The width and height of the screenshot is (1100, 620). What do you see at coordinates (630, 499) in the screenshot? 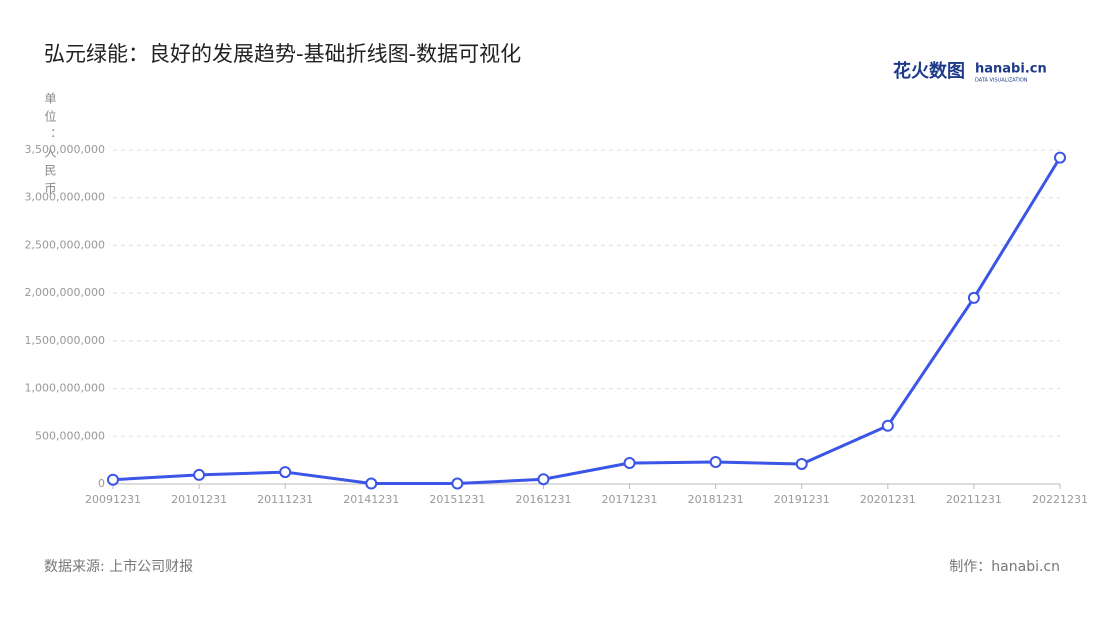
I see `x-tick-label: 20171231` at bounding box center [630, 499].